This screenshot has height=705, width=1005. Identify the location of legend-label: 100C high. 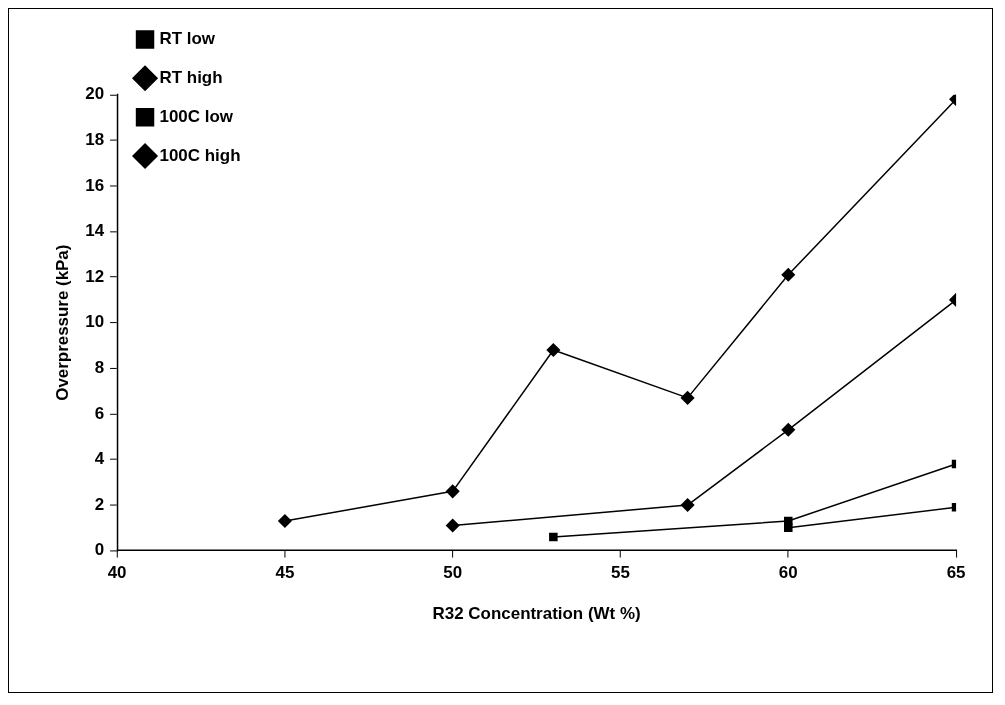
(200, 155).